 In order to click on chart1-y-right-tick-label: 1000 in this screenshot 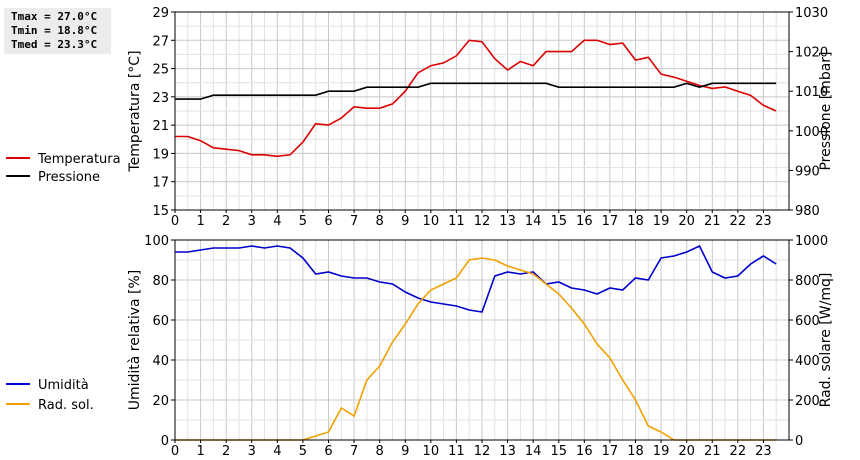, I will do `click(811, 132)`.